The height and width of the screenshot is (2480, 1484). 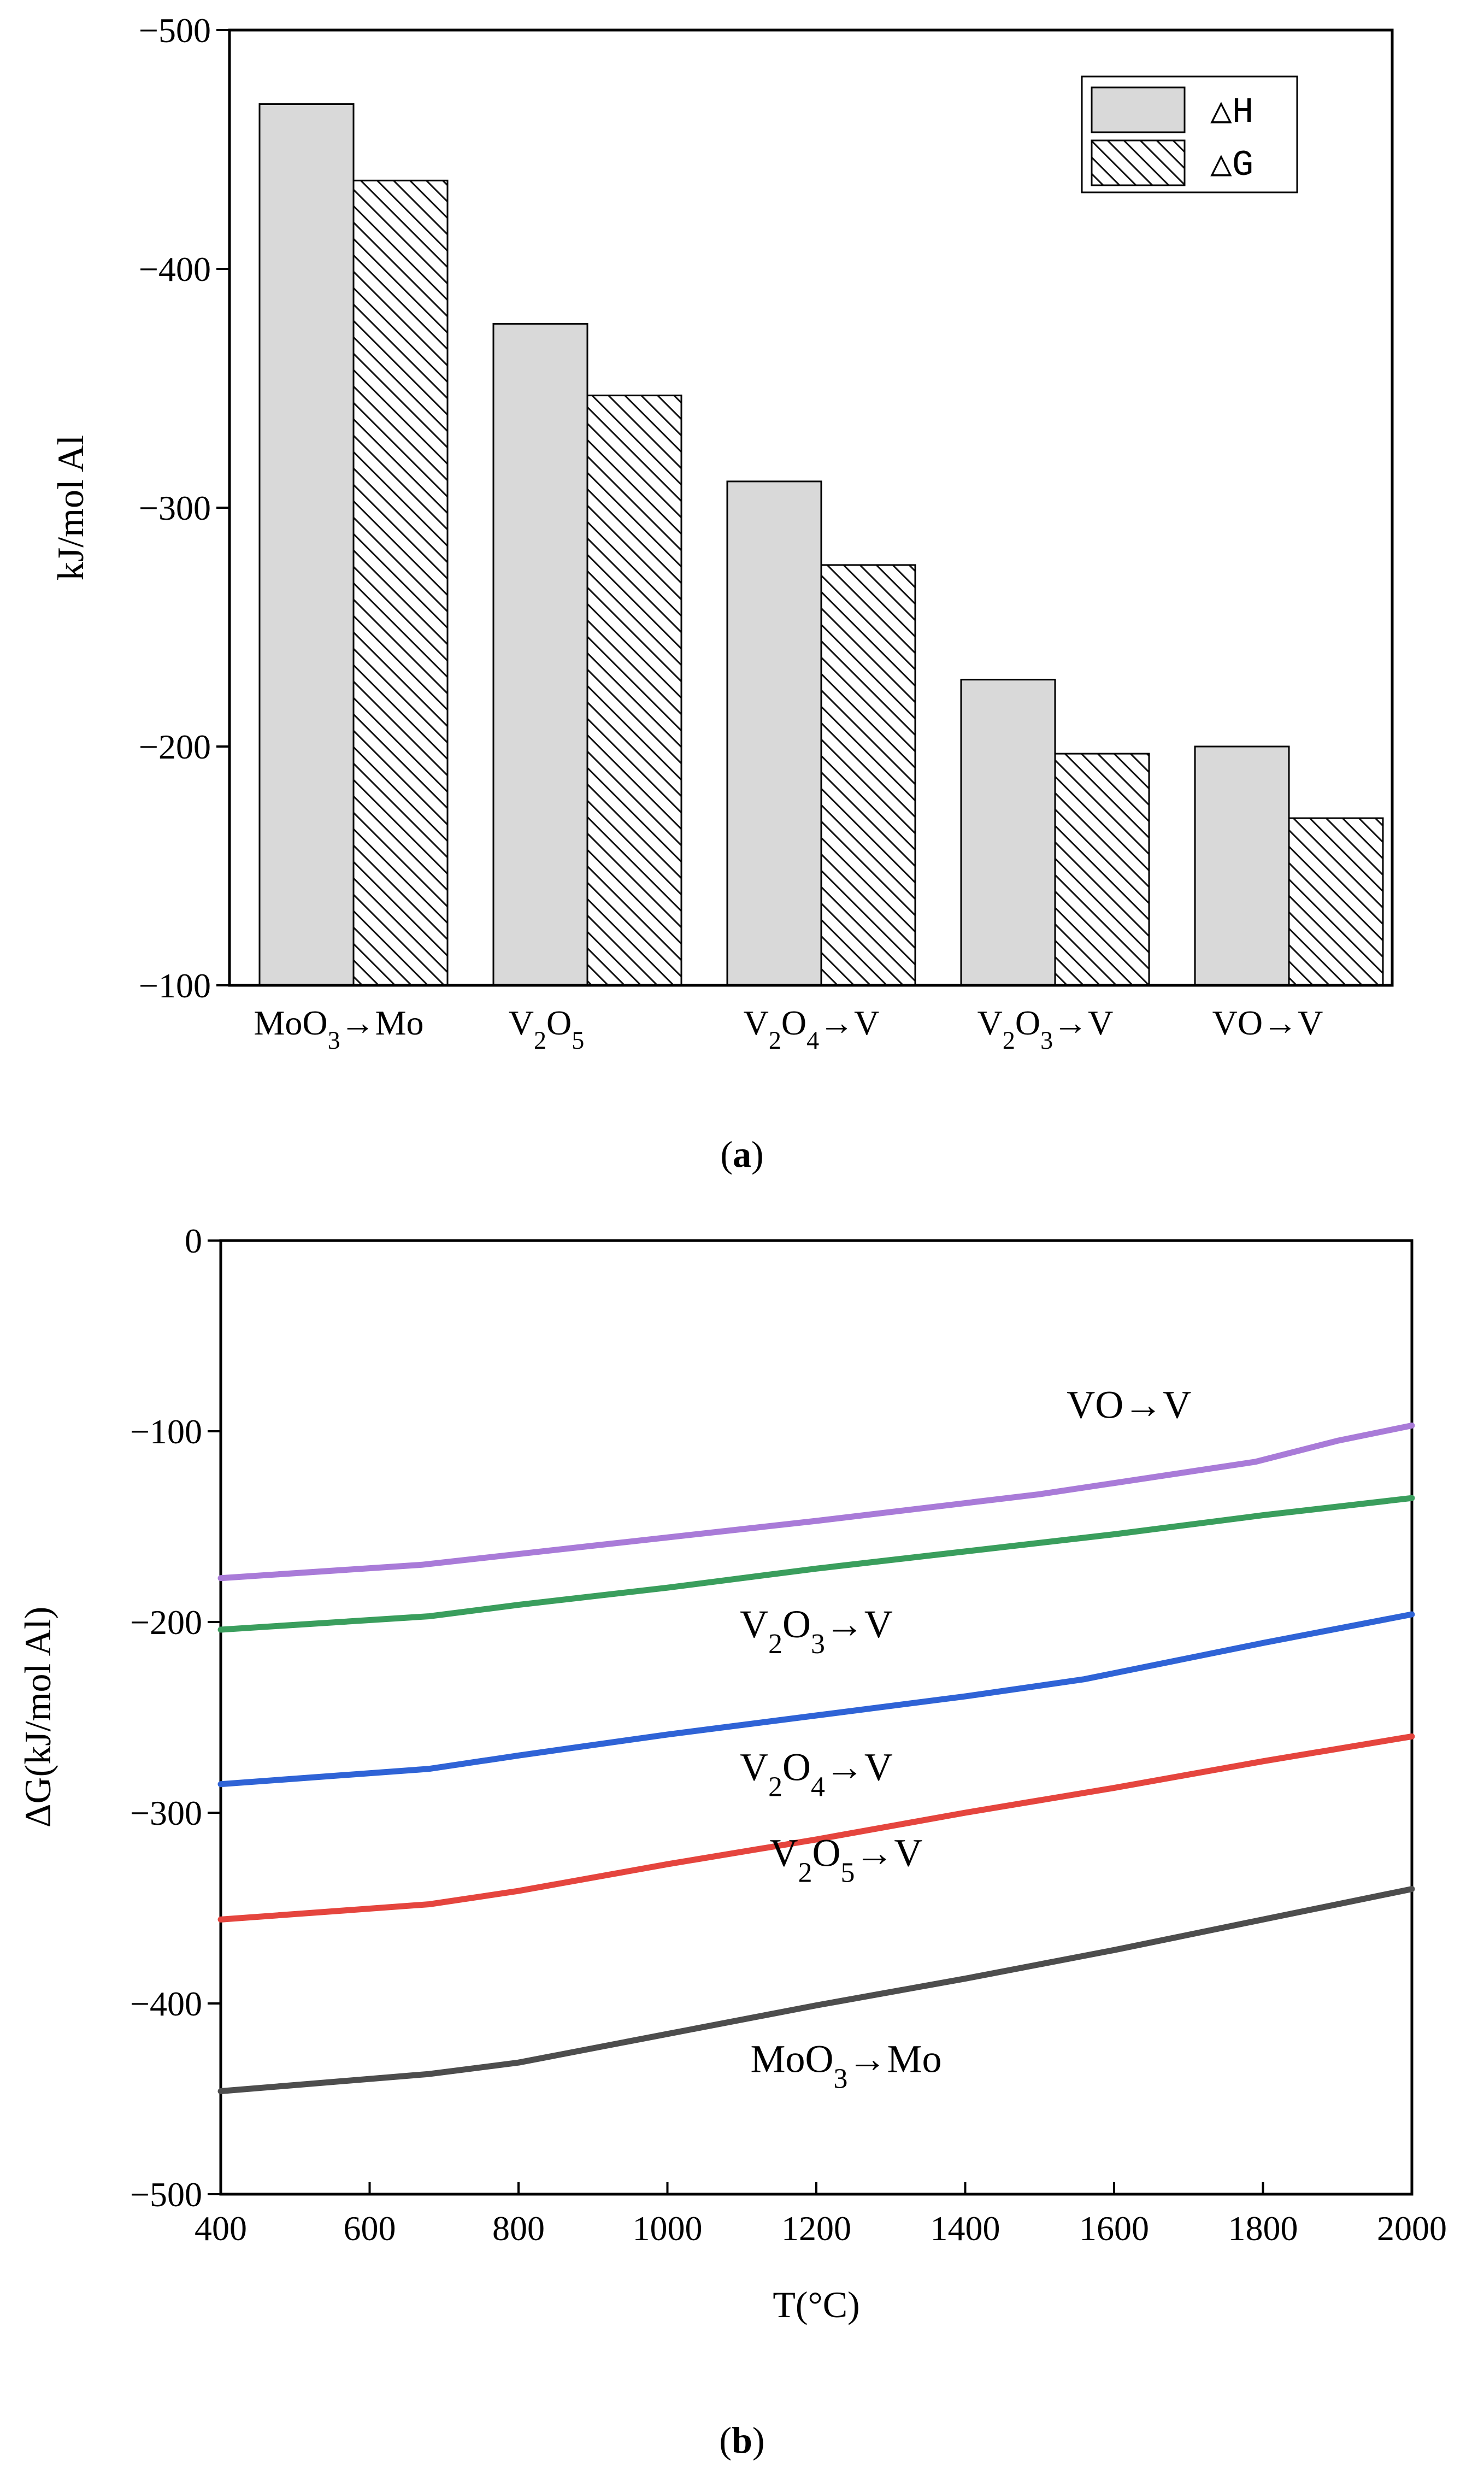 What do you see at coordinates (816, 2304) in the screenshot?
I see `x-axis-title: T(°C)` at bounding box center [816, 2304].